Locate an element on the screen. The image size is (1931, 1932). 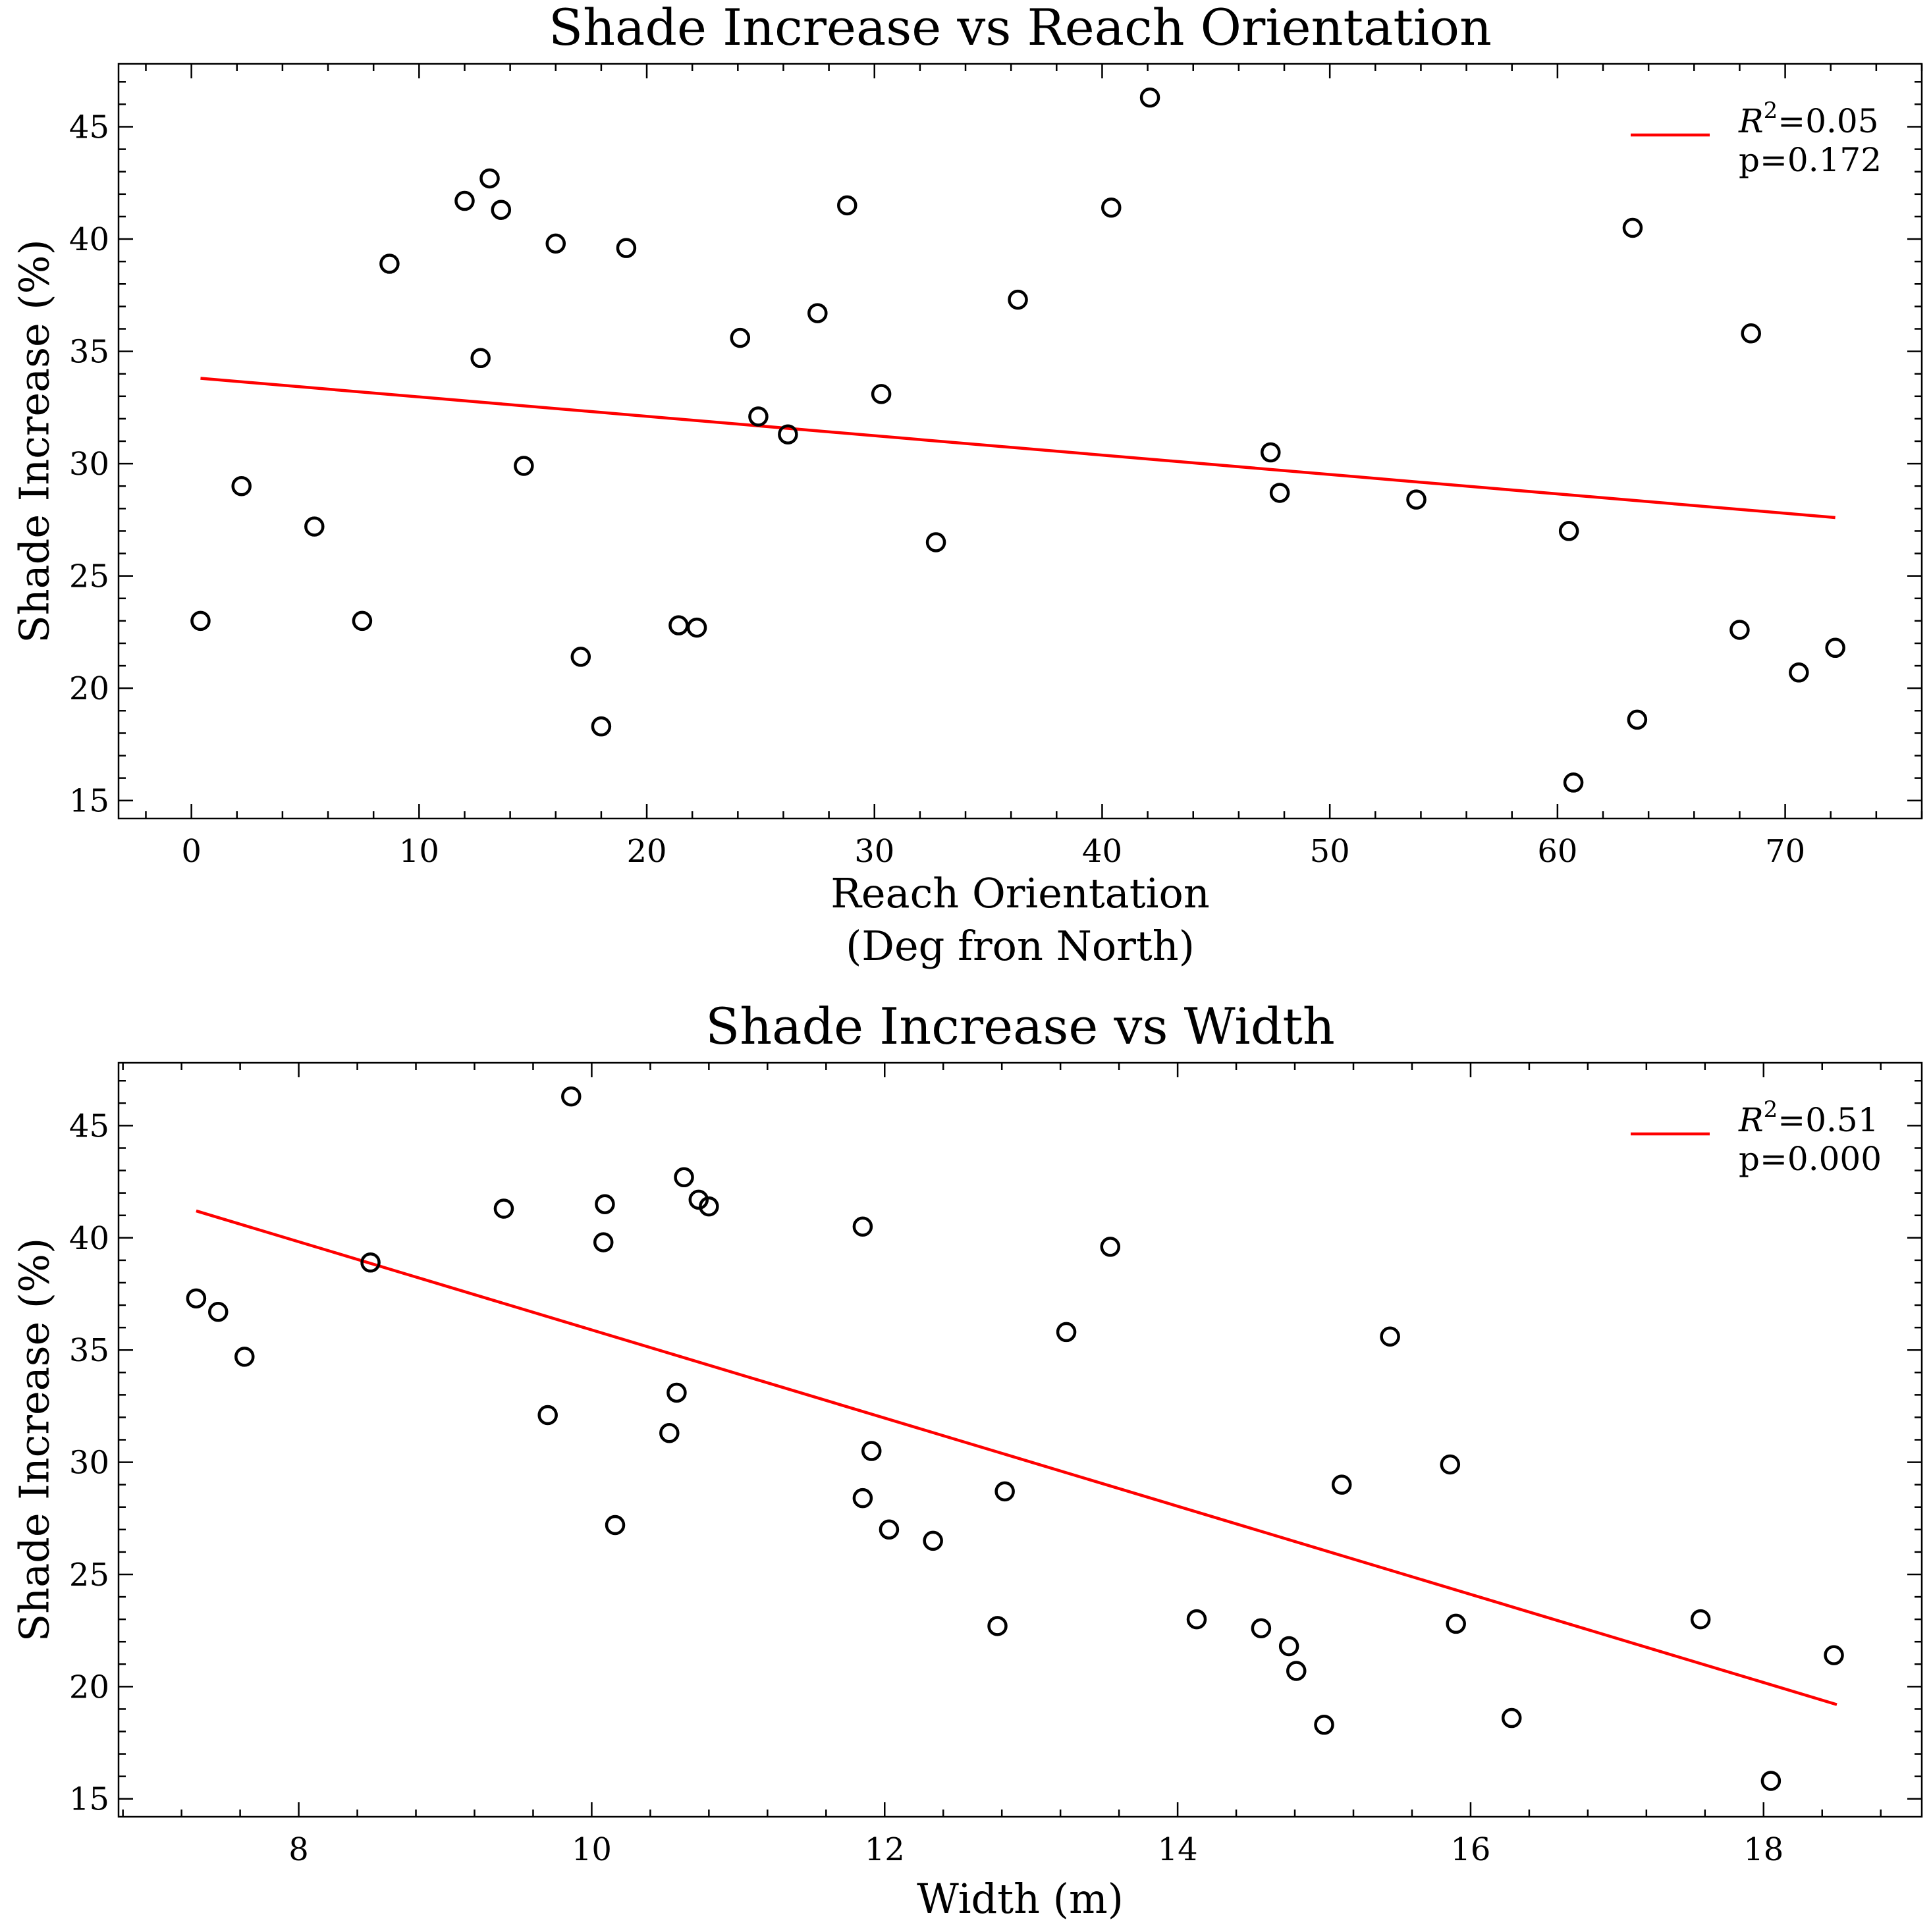
legend-p: p=0.000 is located at coordinates (1810, 1159).